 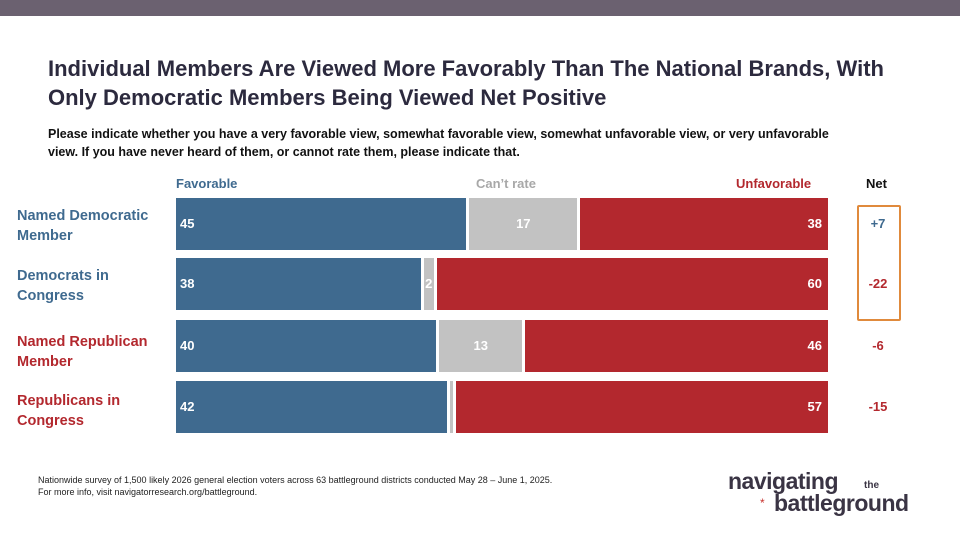 I want to click on data-label-cant-rate: 17, so click(x=523, y=223).